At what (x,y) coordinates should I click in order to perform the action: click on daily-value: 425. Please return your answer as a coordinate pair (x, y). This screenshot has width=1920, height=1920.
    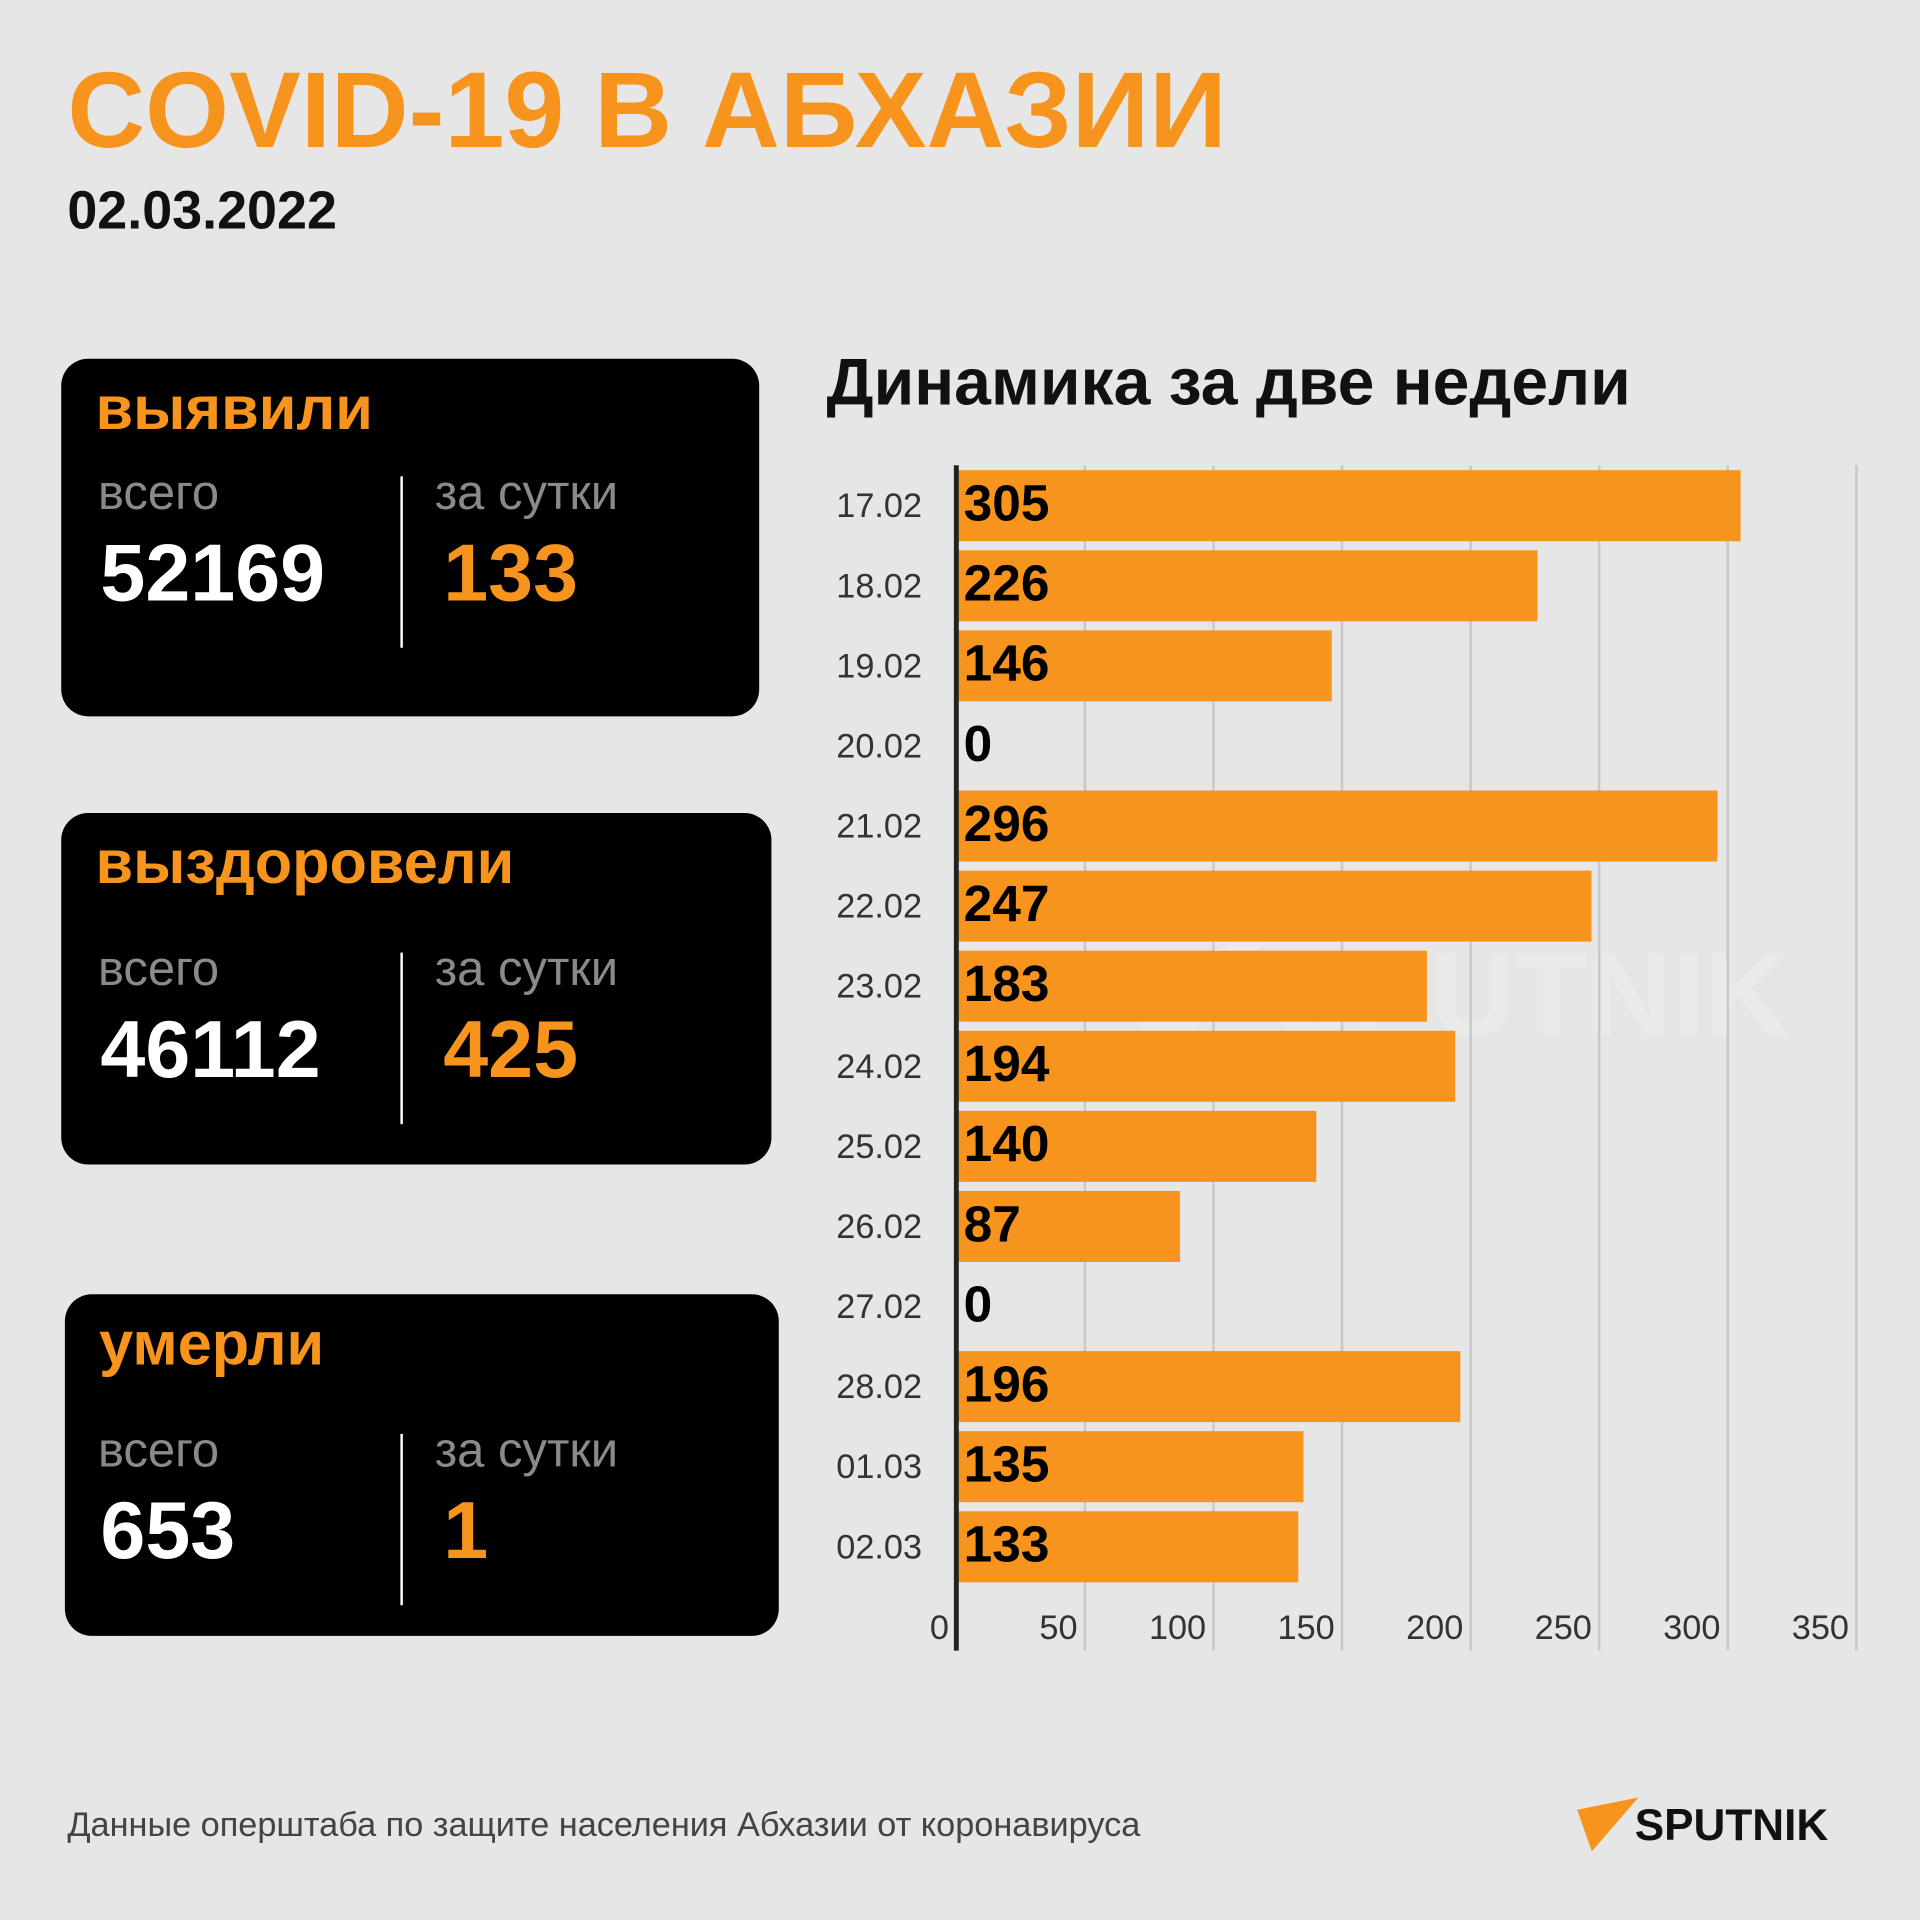
    Looking at the image, I should click on (510, 1050).